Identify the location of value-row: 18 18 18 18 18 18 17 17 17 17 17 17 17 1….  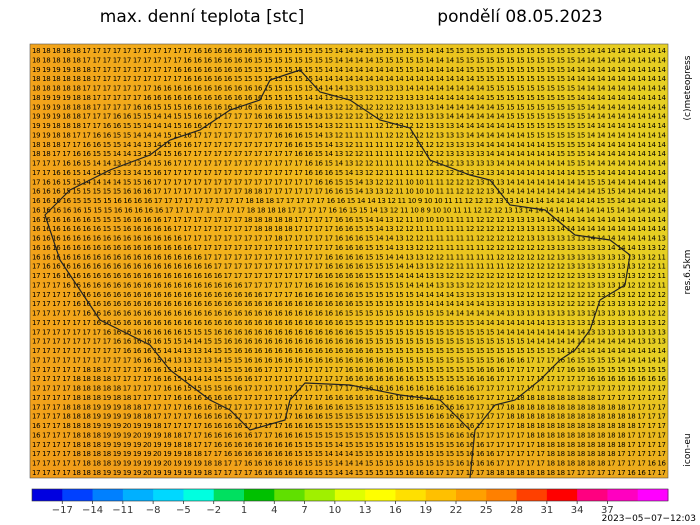
(349, 79).